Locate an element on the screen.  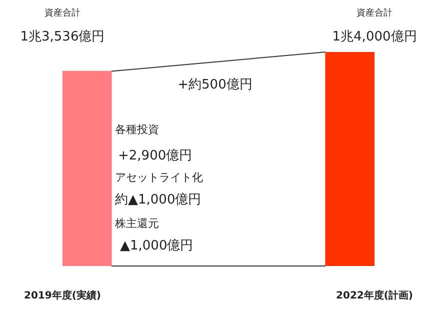
text: 1兆3,536億円 is located at coordinates (62, 36).